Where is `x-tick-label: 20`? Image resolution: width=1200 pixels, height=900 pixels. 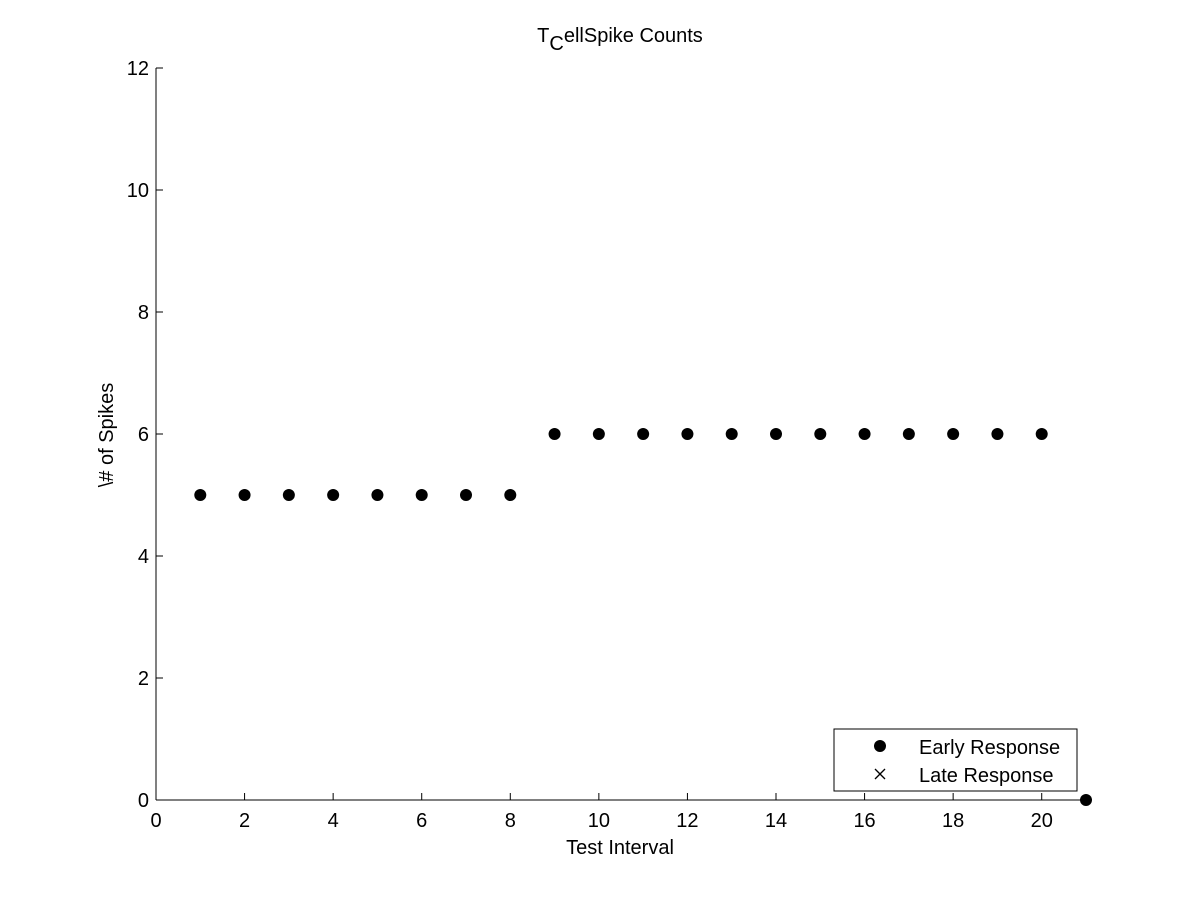
x-tick-label: 20 is located at coordinates (1042, 821).